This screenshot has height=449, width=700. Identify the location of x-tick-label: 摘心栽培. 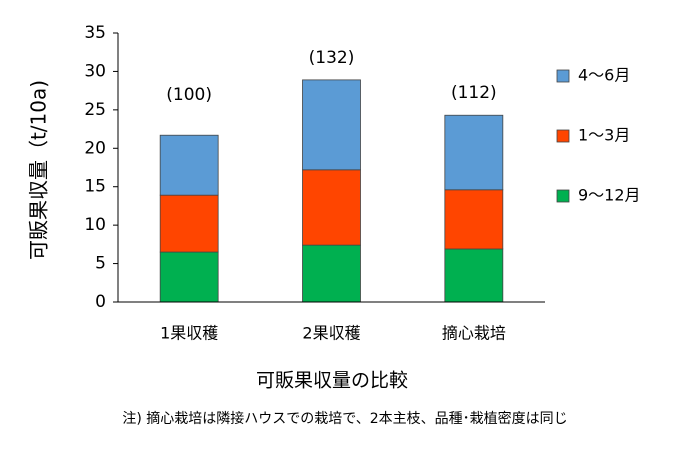
(474, 333).